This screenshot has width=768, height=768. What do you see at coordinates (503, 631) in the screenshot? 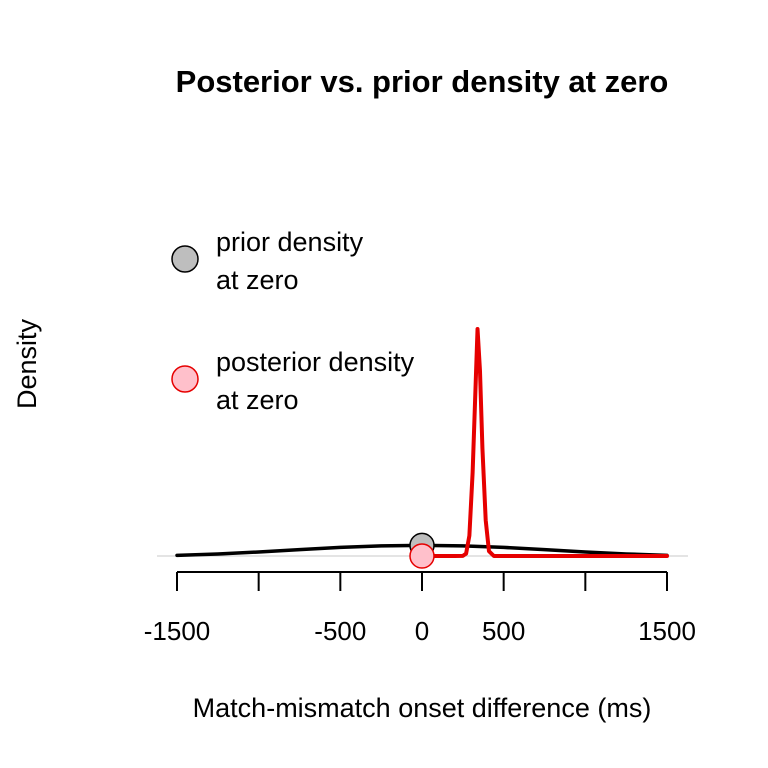
I see `x-tick-label: 500` at bounding box center [503, 631].